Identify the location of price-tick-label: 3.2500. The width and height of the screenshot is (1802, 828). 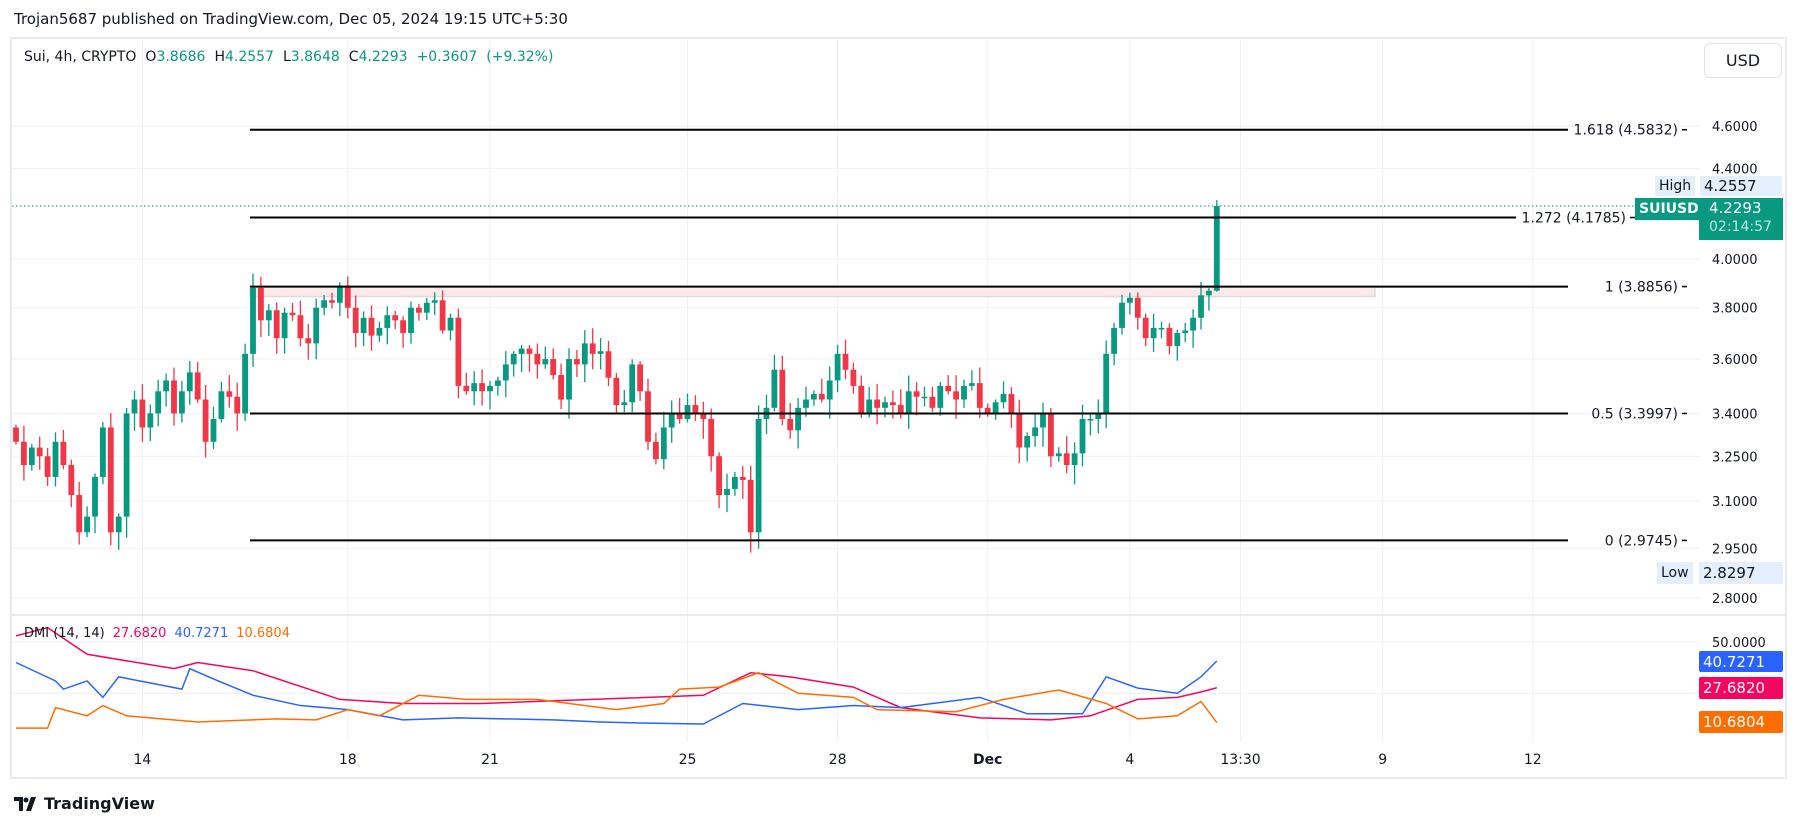
(1735, 457).